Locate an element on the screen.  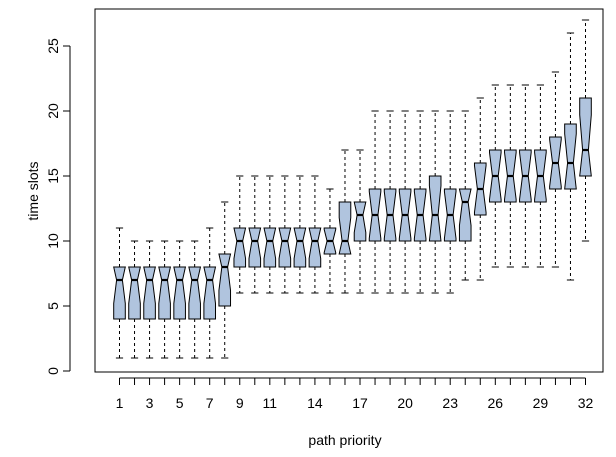
x-tick-label: 11 is located at coordinates (270, 403).